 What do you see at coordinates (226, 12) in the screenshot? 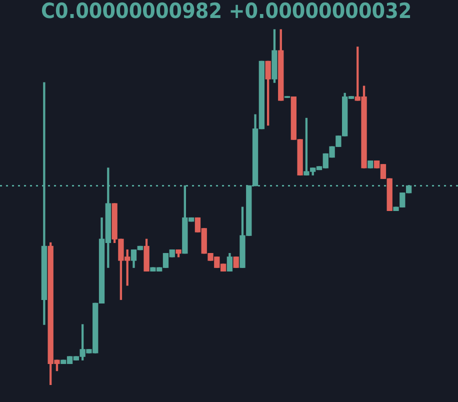
I see `chart-title: C0.00000000982 +0.00000000032` at bounding box center [226, 12].